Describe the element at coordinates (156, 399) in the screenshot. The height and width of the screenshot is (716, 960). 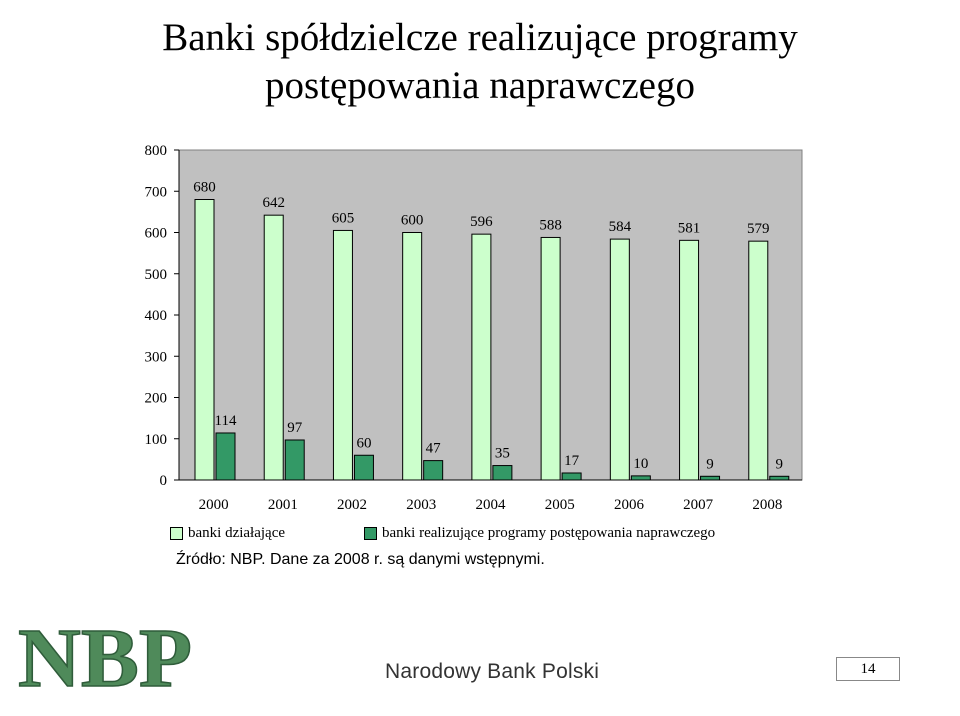
I see `y-tick-label: 200` at that location.